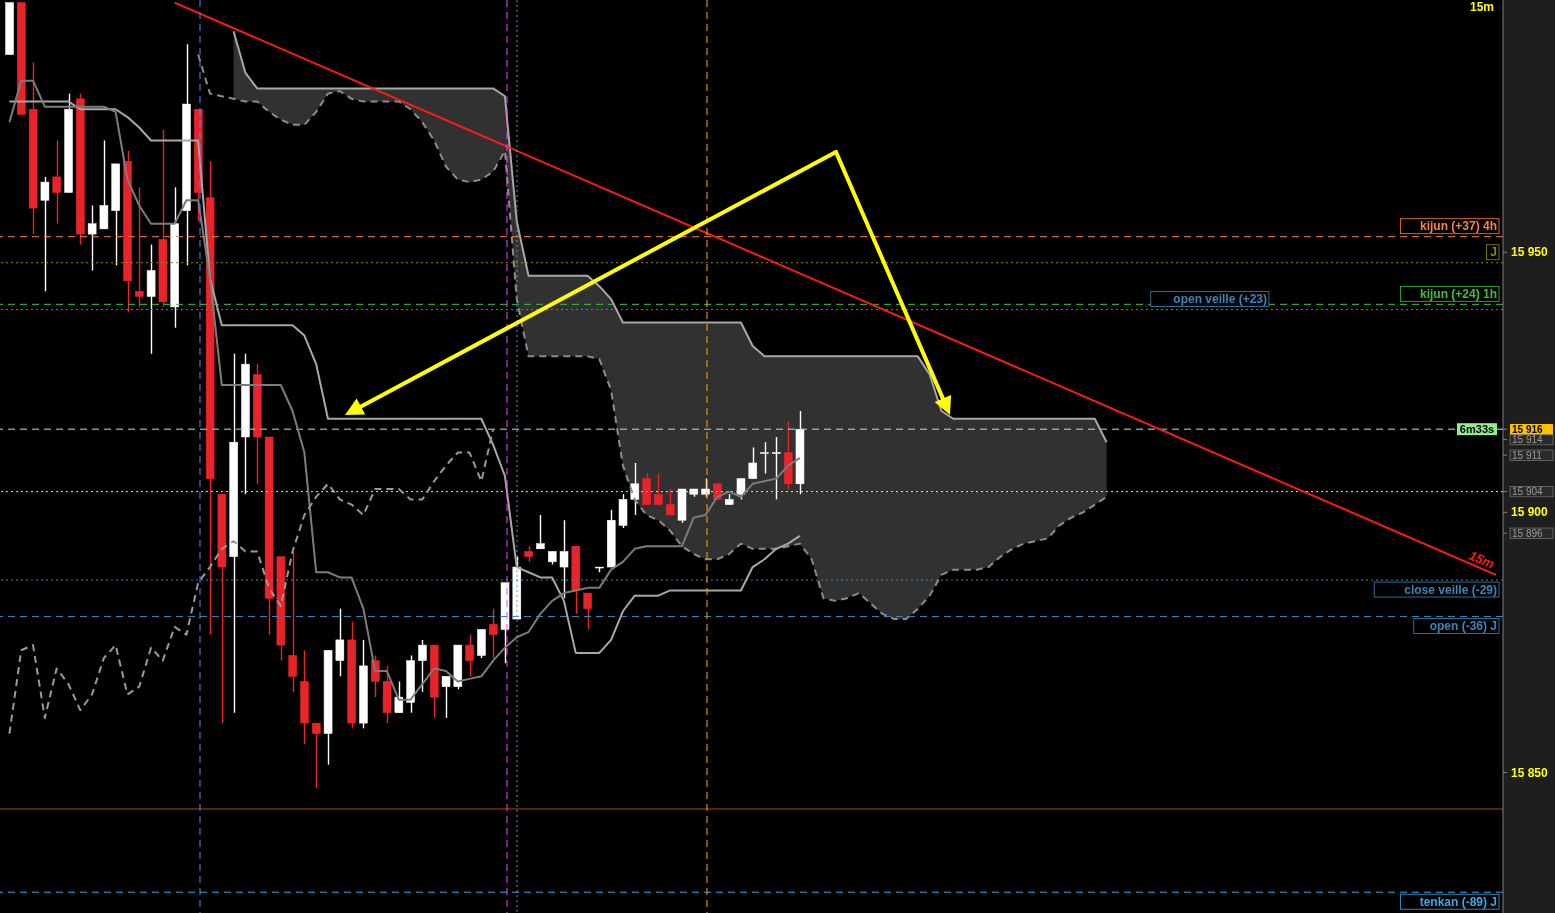 This screenshot has width=1555, height=913. What do you see at coordinates (1458, 226) in the screenshot?
I see `ref-line-label: kijun (+37) 4h` at bounding box center [1458, 226].